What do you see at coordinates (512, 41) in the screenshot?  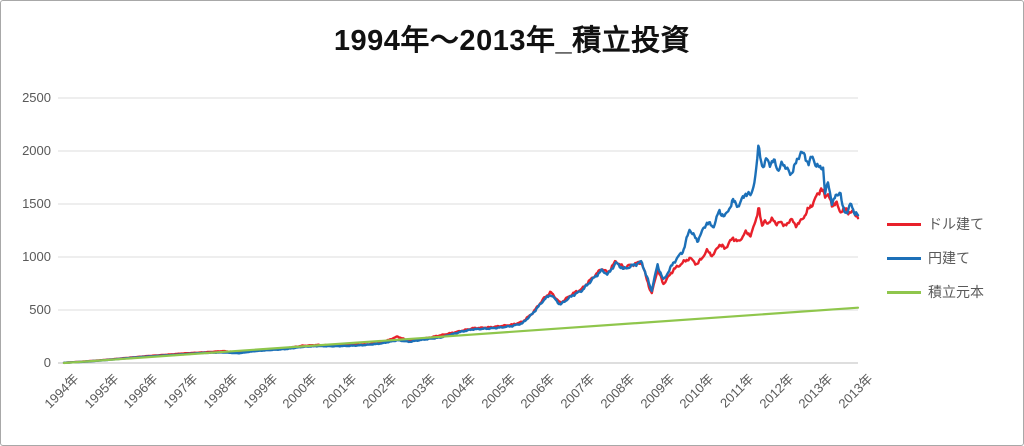 I see `chart-title: 1994年〜2013年_積立投資` at bounding box center [512, 41].